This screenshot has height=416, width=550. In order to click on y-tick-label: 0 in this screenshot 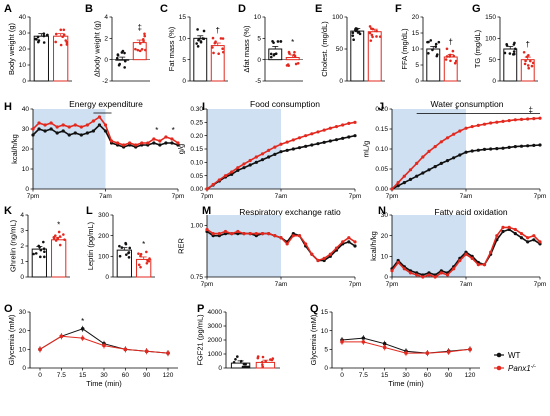, I will do `click(24, 368)`.